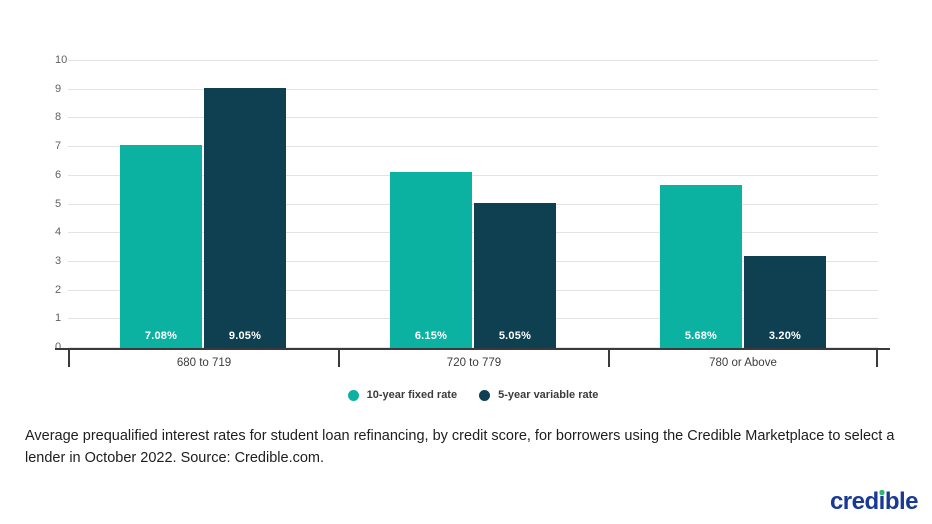  I want to click on bar-10-year-fixed-rate: 7.08%, so click(160, 246).